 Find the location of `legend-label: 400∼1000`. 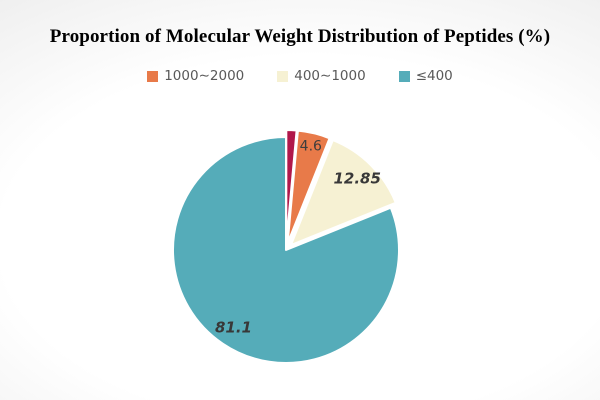

legend-label: 400∼1000 is located at coordinates (330, 76).